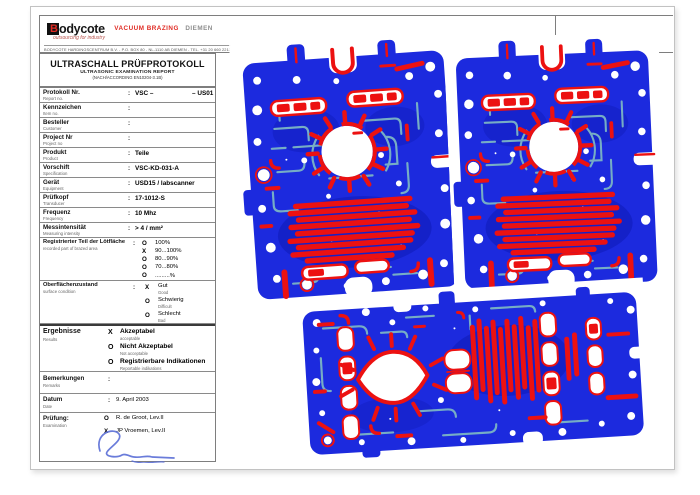 The image size is (700, 495). Describe the element at coordinates (134, 353) in the screenshot. I see `option-sublabel: Not acceptable` at that location.